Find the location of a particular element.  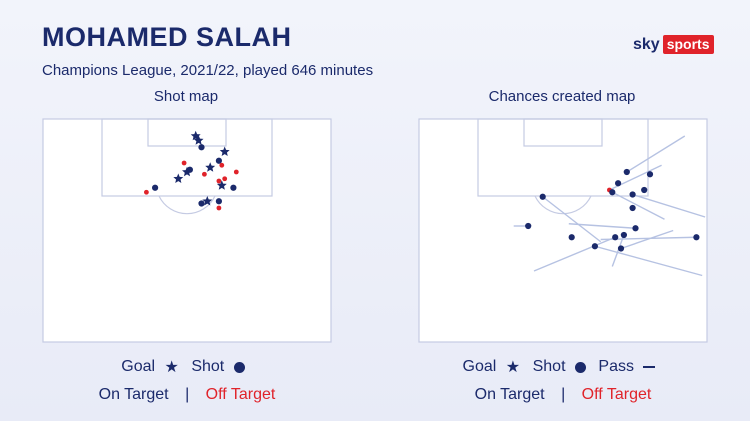

chances-legend-symbols: Goal ★ Shot Pass is located at coordinates (563, 367).